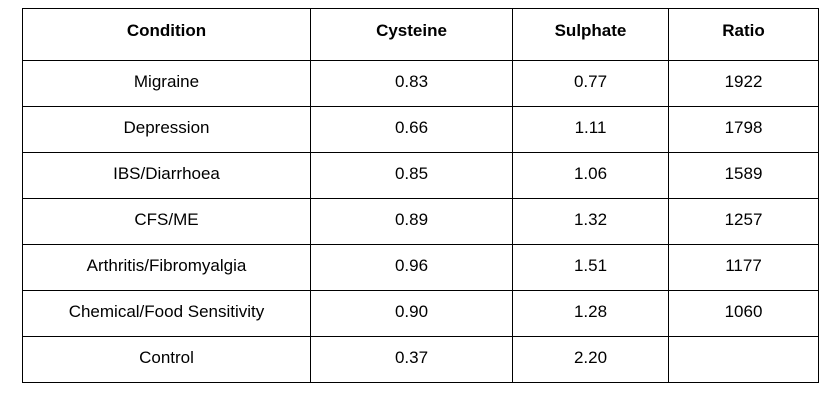 The height and width of the screenshot is (402, 834). I want to click on header-condition: Condition, so click(166, 34).